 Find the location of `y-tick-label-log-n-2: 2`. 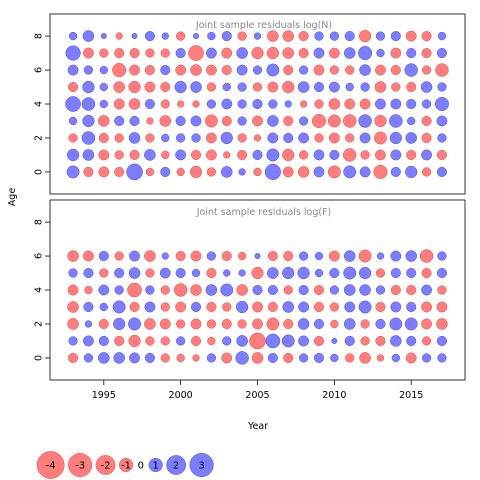

y-tick-label-log-n-2: 2 is located at coordinates (39, 138).